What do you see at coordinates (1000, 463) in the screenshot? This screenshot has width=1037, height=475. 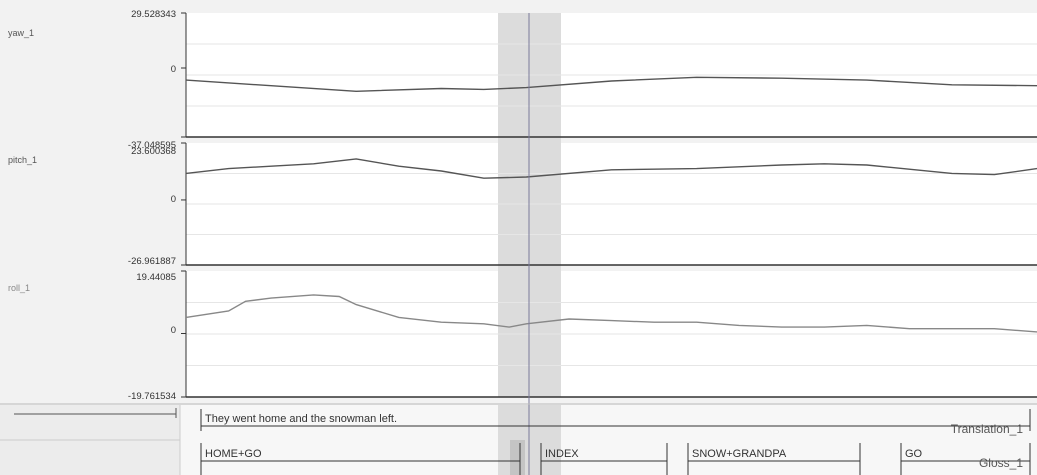 I see `tier-name-gloss: Gloss_1` at bounding box center [1000, 463].